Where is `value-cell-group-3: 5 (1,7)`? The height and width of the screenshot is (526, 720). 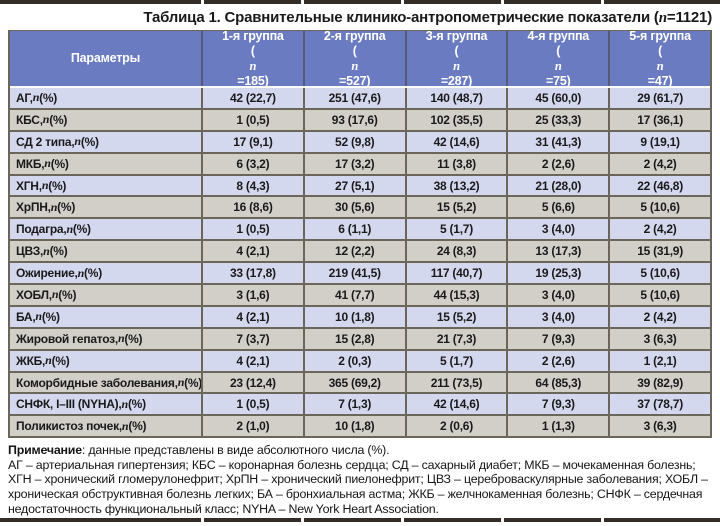
value-cell-group-3: 5 (1,7) is located at coordinates (458, 360).